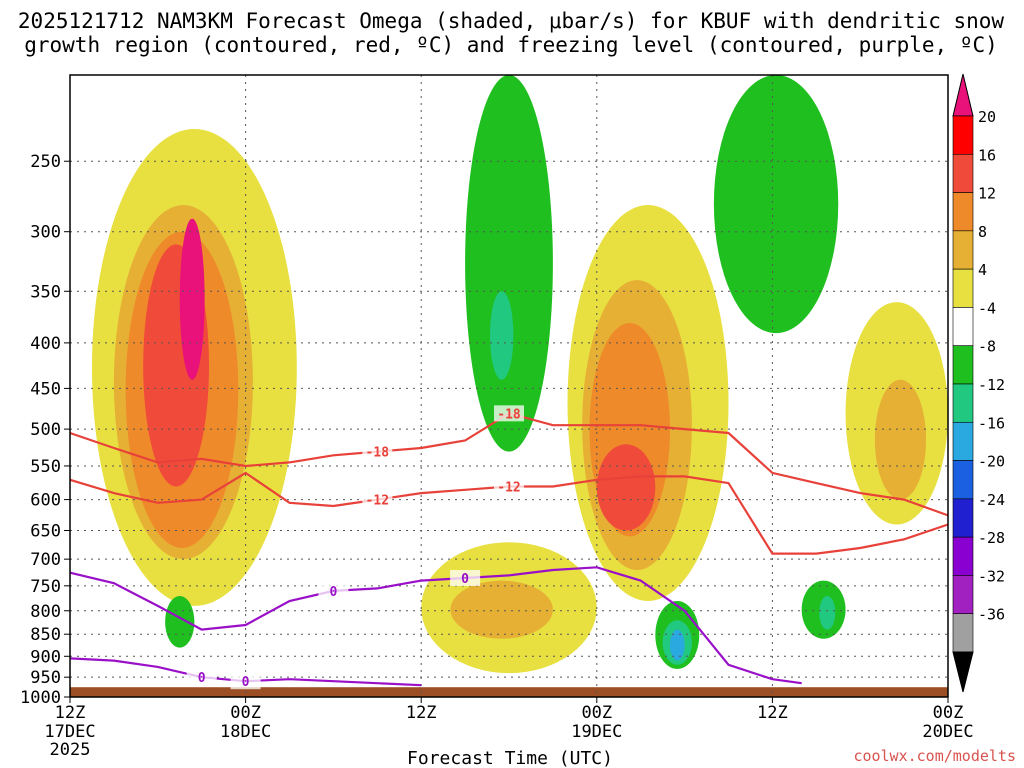  Describe the element at coordinates (45, 612) in the screenshot. I see `y-tick-label: 800` at that location.